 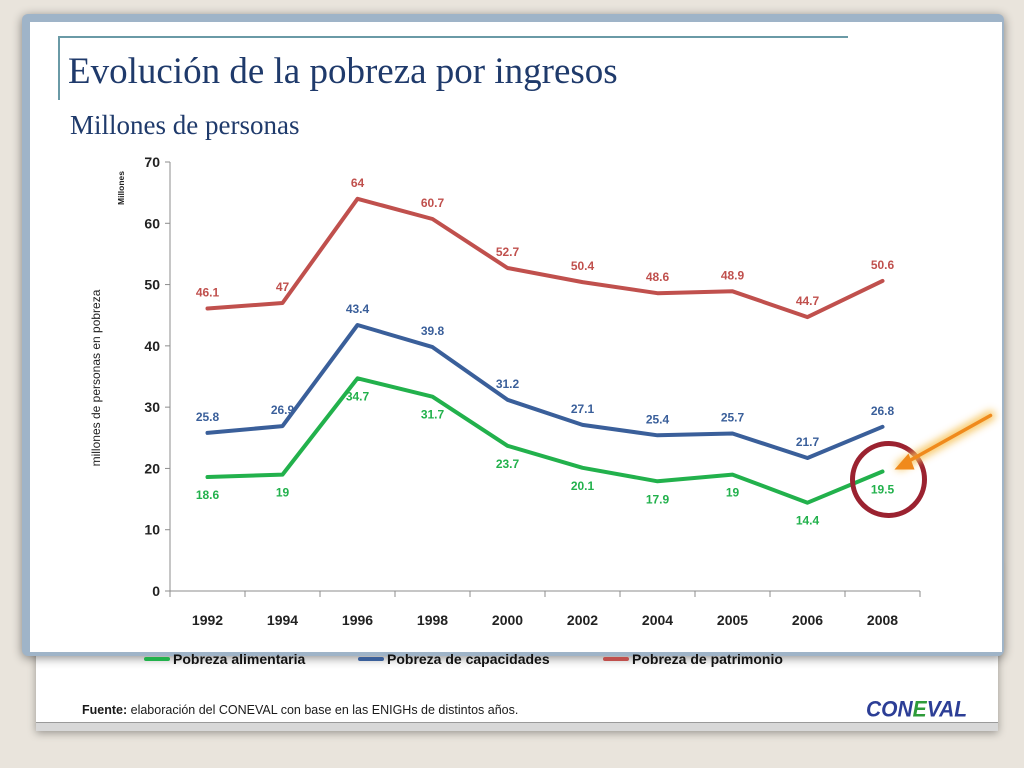 I want to click on slide-title: Evolución de la pobreza por ingresos, so click(x=343, y=71).